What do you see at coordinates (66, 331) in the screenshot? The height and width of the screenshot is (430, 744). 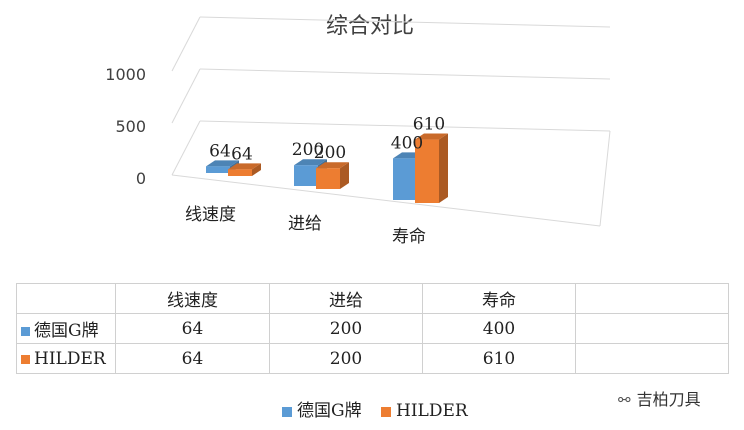 I see `series-name: 德国G牌` at bounding box center [66, 331].